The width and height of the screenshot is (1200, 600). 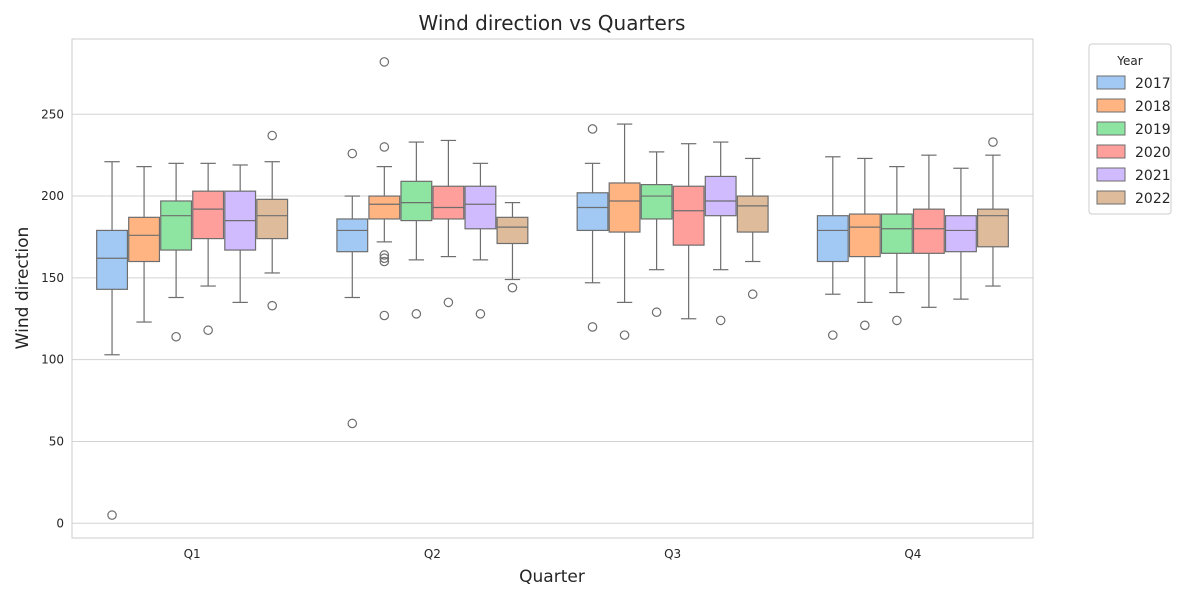 I want to click on box-2017-q2, so click(x=352, y=288).